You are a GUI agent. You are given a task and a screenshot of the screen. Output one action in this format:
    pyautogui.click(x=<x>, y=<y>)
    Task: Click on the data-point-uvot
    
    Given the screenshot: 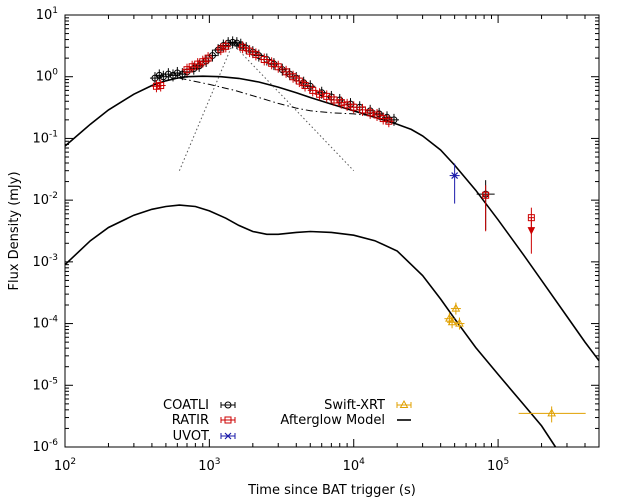 What is the action you would take?
    pyautogui.click(x=454, y=183)
    